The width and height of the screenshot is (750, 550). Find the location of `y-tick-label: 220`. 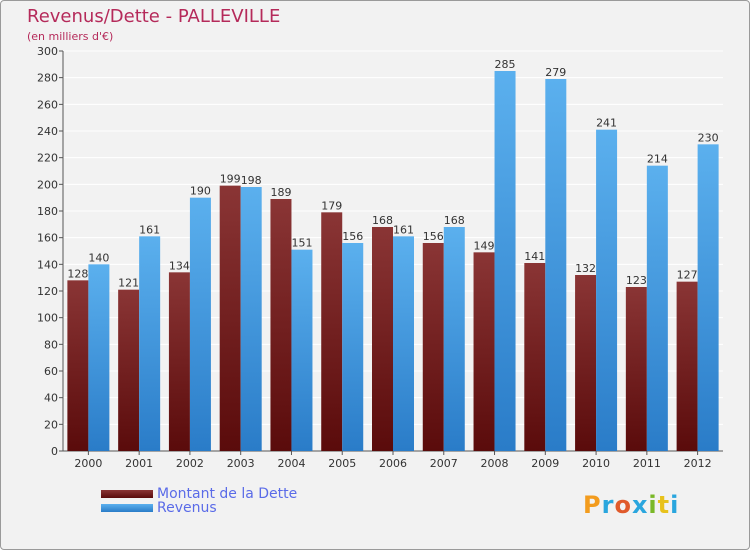

y-tick-label: 220 is located at coordinates (47, 158).